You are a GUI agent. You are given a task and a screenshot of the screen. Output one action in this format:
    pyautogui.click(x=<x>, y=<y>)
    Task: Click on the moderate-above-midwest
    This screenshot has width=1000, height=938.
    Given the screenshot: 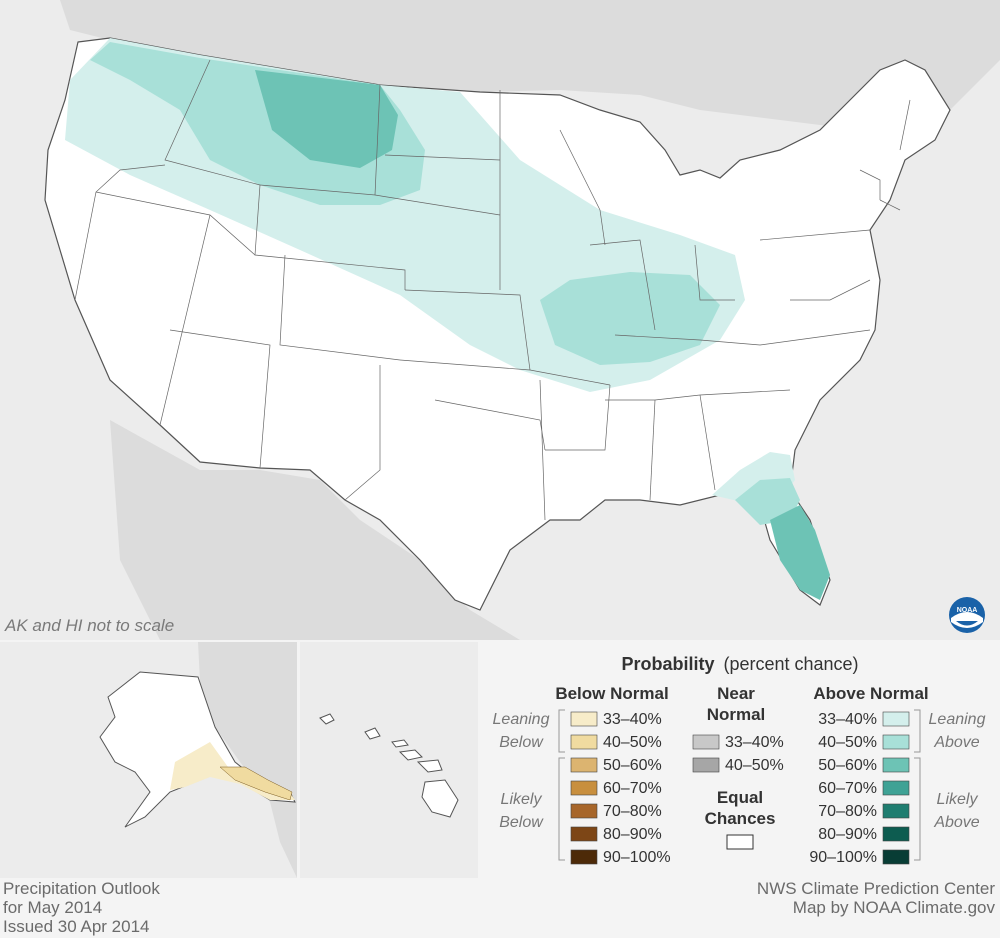 What is the action you would take?
    pyautogui.click(x=630, y=318)
    